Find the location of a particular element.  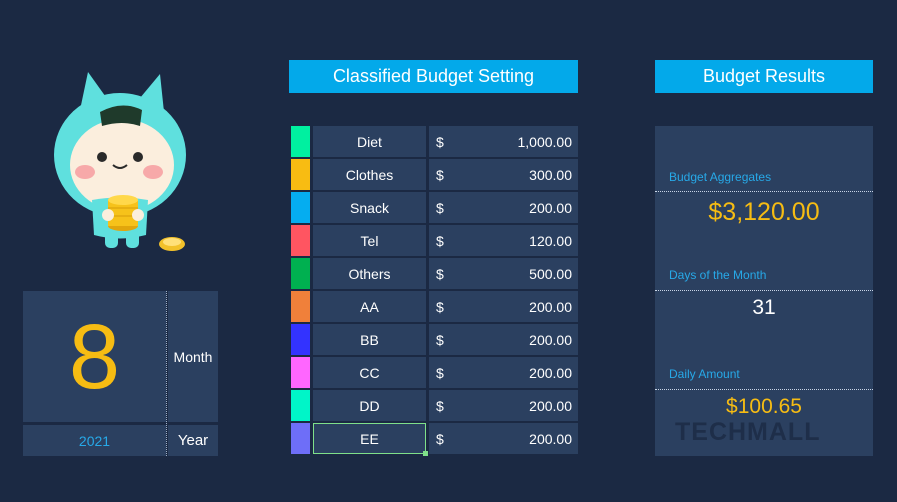

days-divider is located at coordinates (764, 290).